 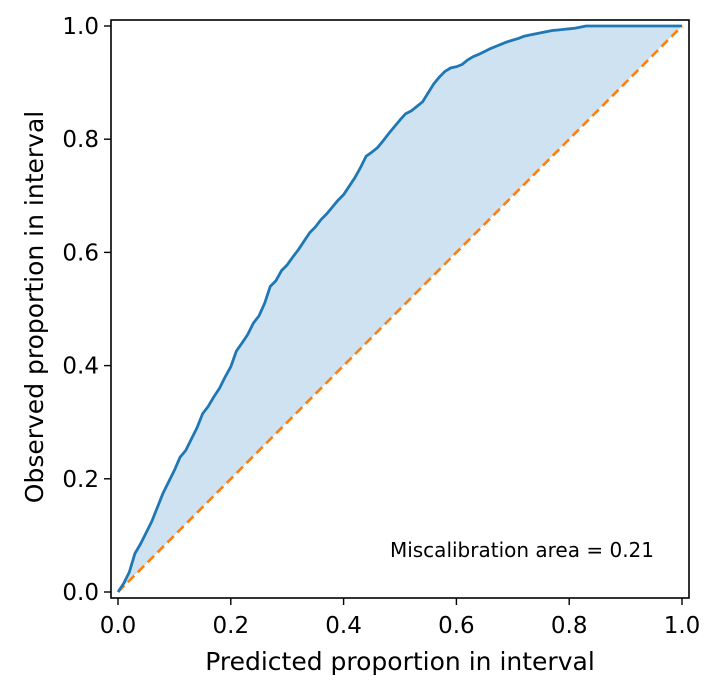 I want to click on y-tick-label: 0.4, so click(x=80, y=367).